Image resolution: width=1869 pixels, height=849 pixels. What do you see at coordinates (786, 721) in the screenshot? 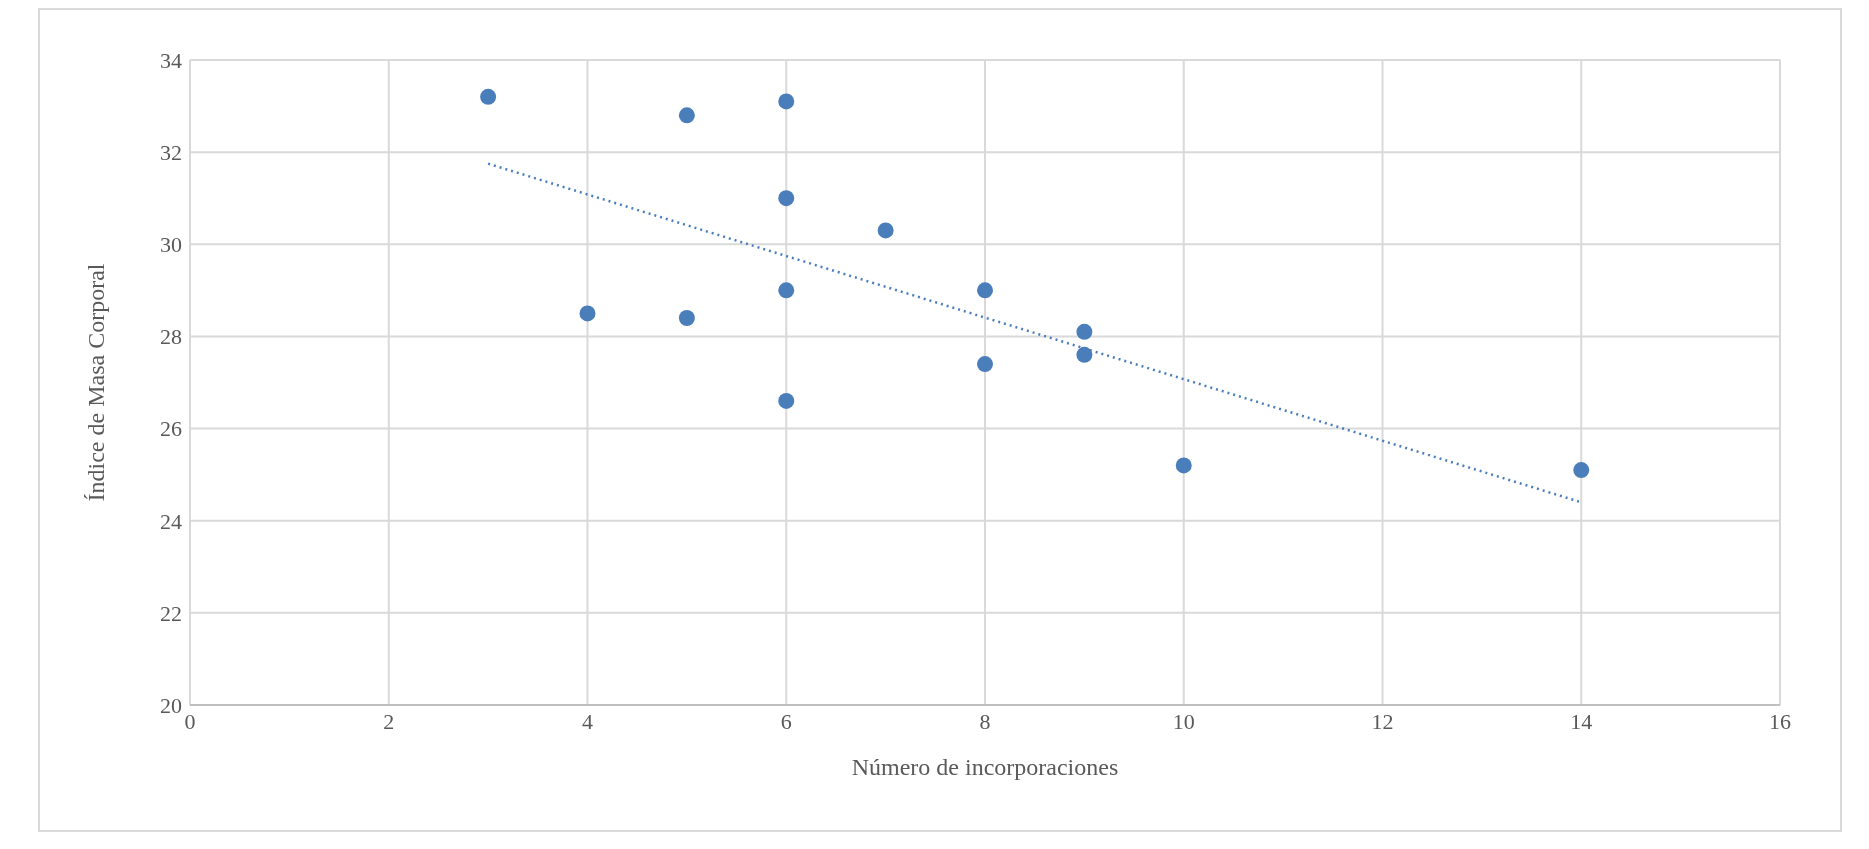
I see `x-tick-label: 6` at bounding box center [786, 721].